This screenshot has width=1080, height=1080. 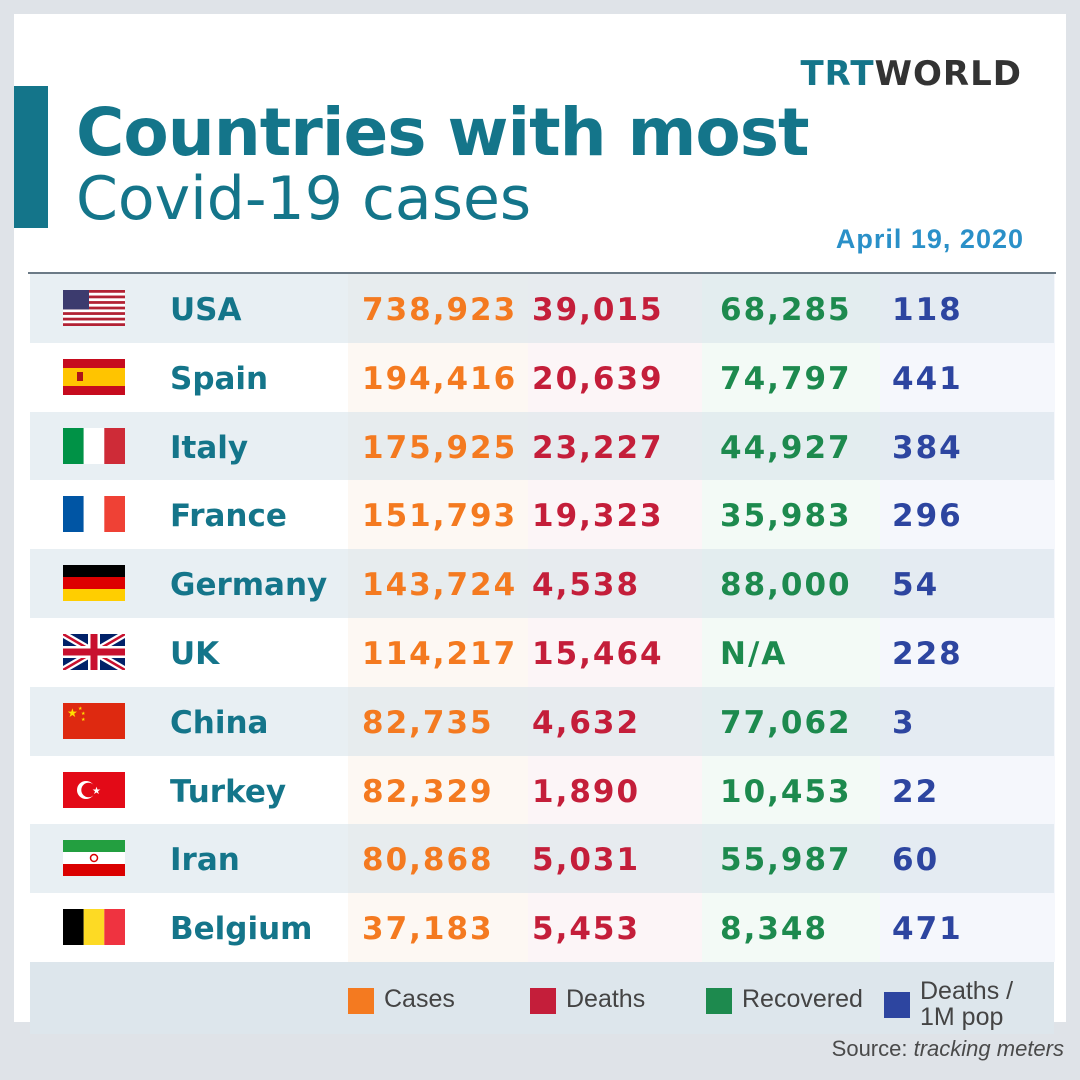 I want to click on table-row: Iran 80,868 5,031 55,987 60, so click(x=542, y=859).